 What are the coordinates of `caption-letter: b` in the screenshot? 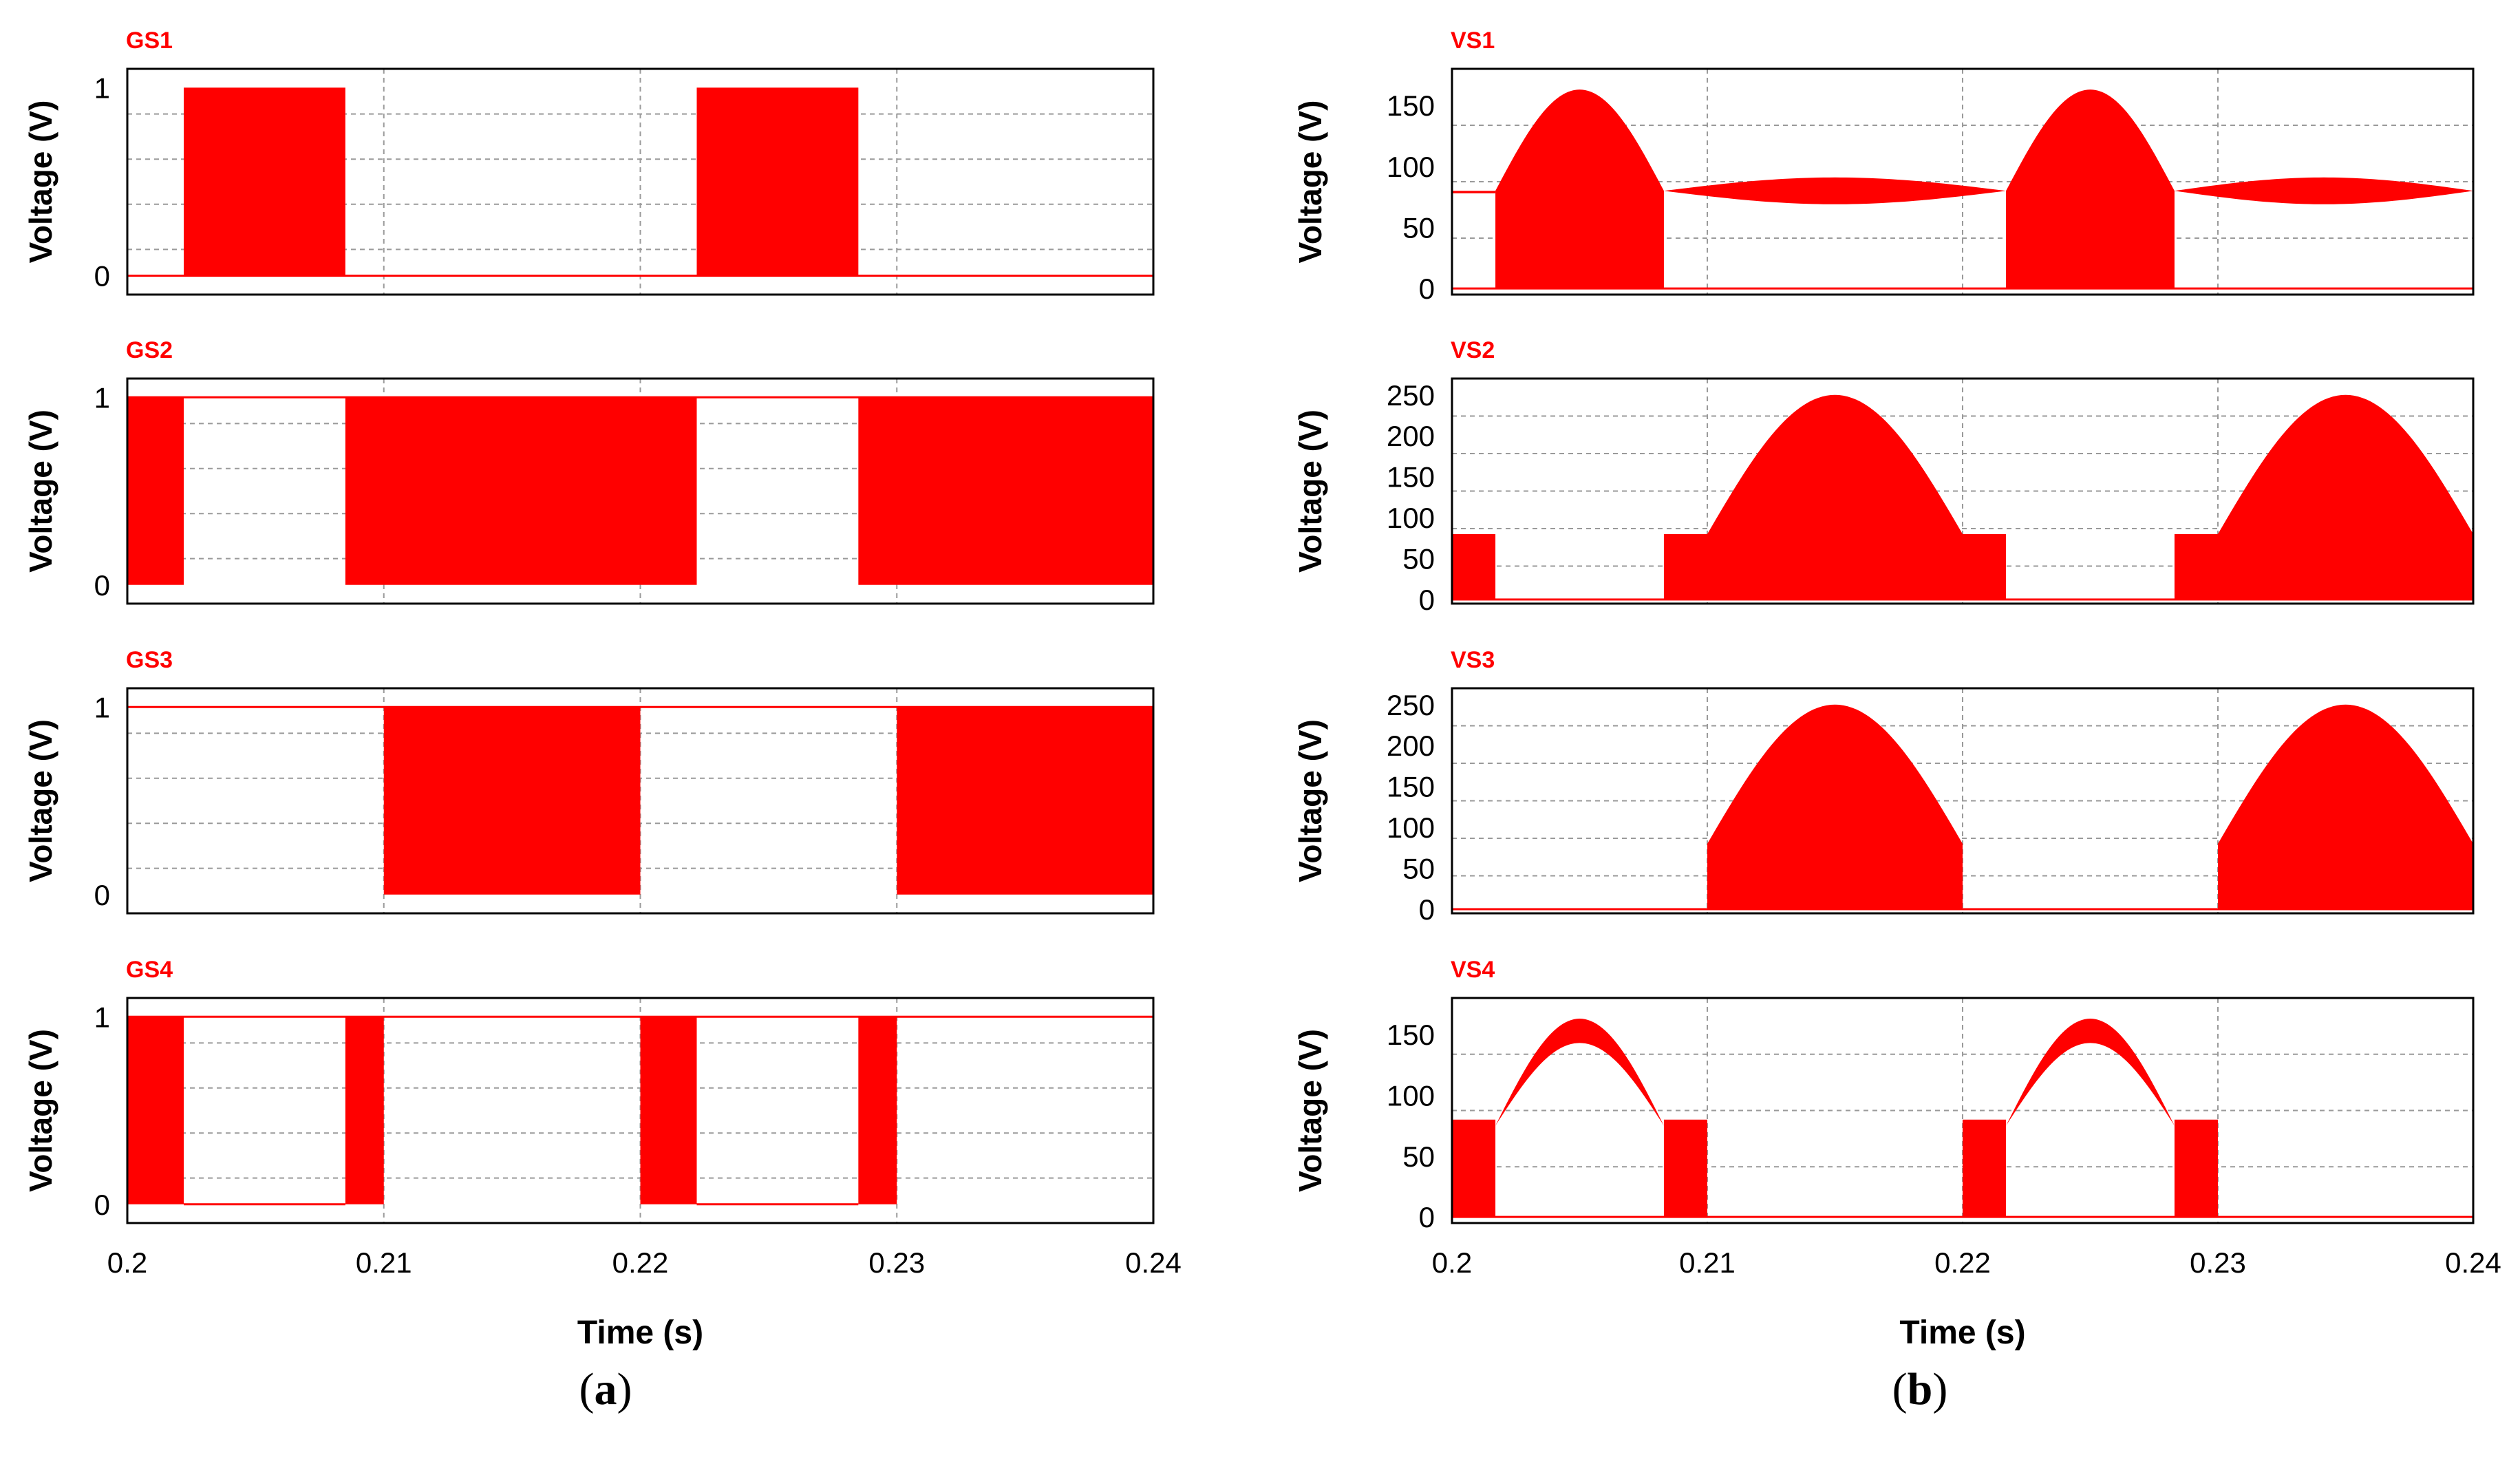 It's located at (1920, 1389).